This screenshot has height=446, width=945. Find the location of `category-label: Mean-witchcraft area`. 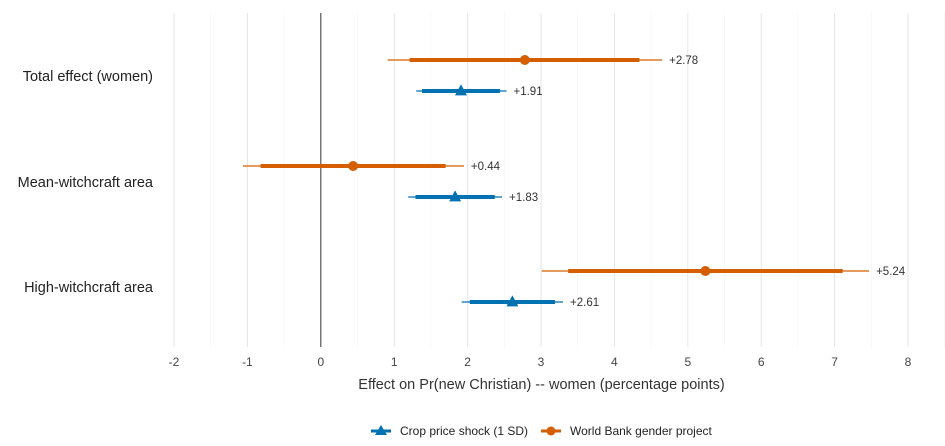

category-label: Mean-witchcraft area is located at coordinates (86, 183).